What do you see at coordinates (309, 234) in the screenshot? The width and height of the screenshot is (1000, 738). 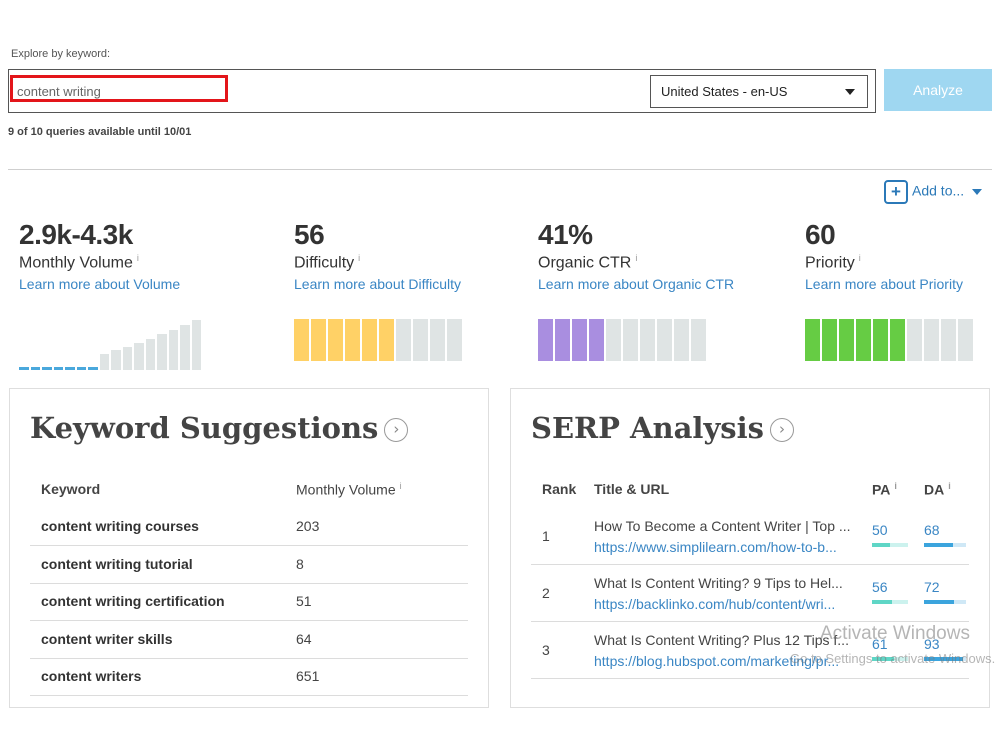 I see `difficulty-value: 56` at bounding box center [309, 234].